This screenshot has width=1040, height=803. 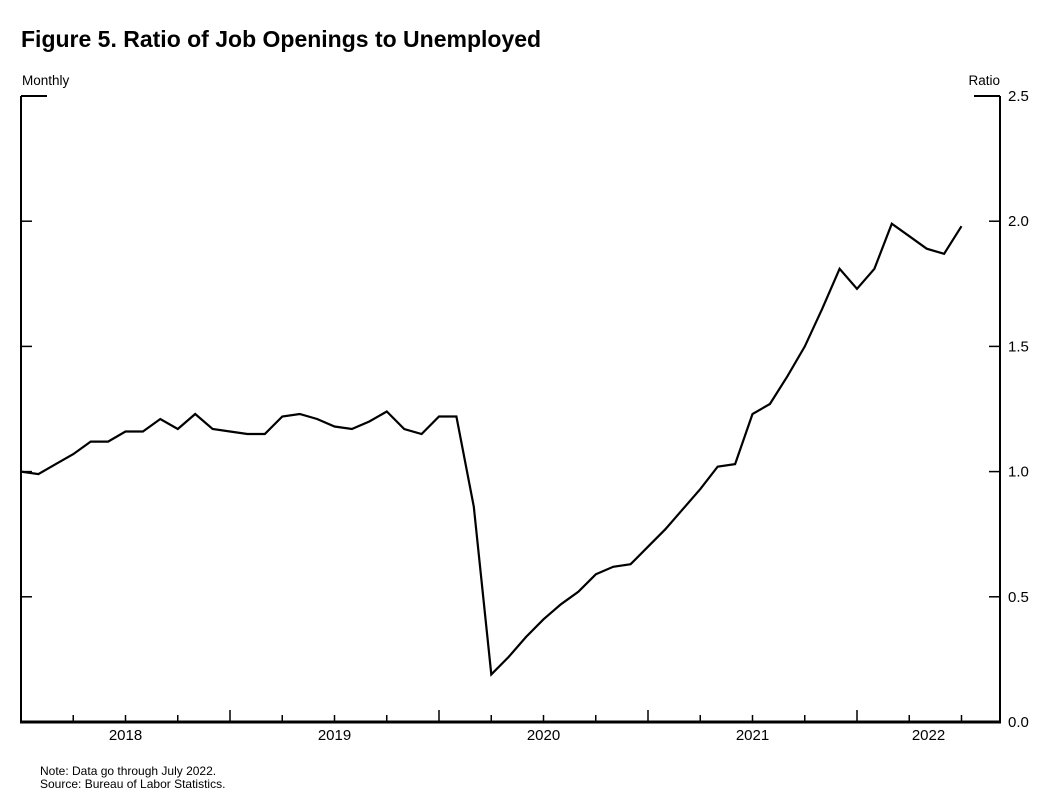 What do you see at coordinates (1018, 346) in the screenshot?
I see `y-tick-label: 1.5` at bounding box center [1018, 346].